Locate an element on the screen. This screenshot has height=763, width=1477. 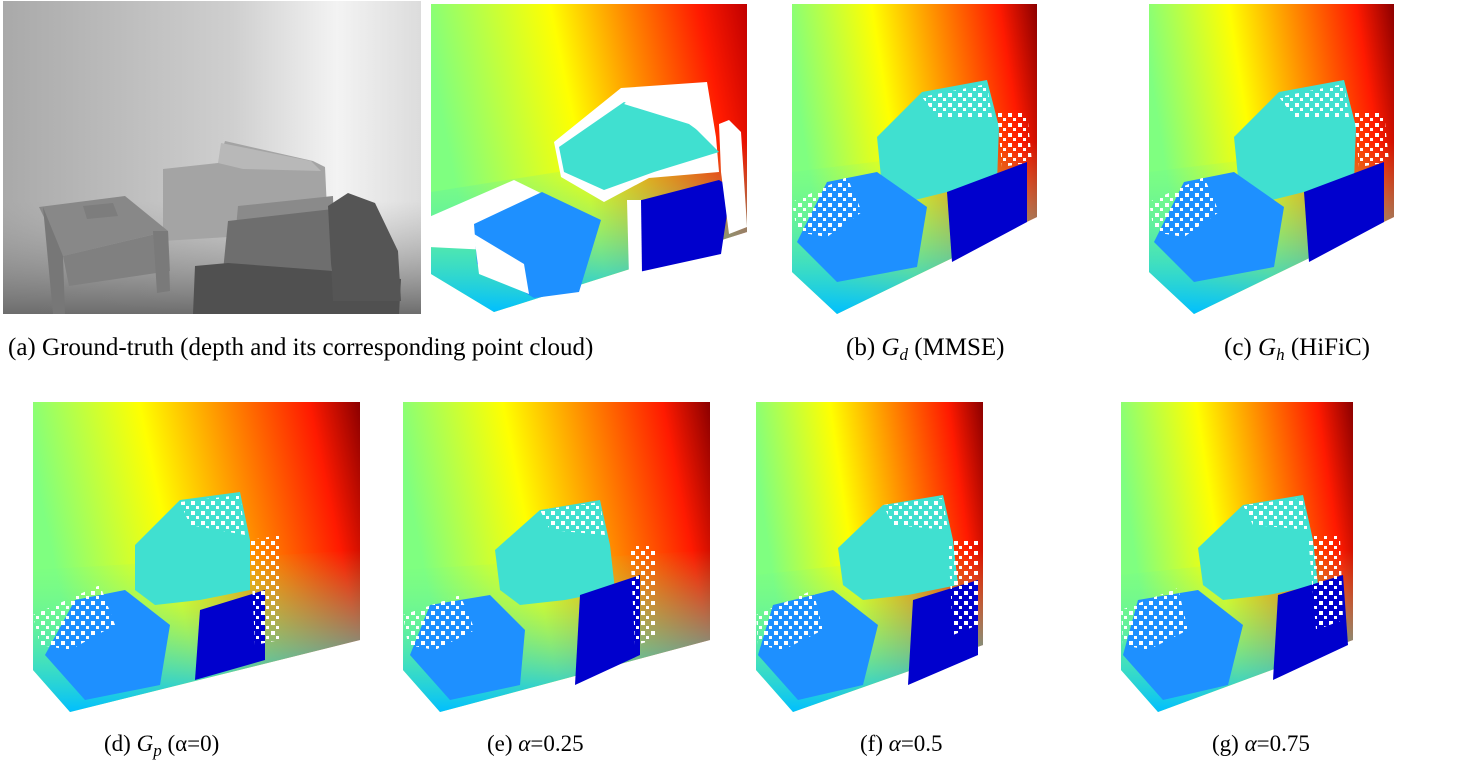
caption-d-suffix: (α=0) is located at coordinates (193, 743).